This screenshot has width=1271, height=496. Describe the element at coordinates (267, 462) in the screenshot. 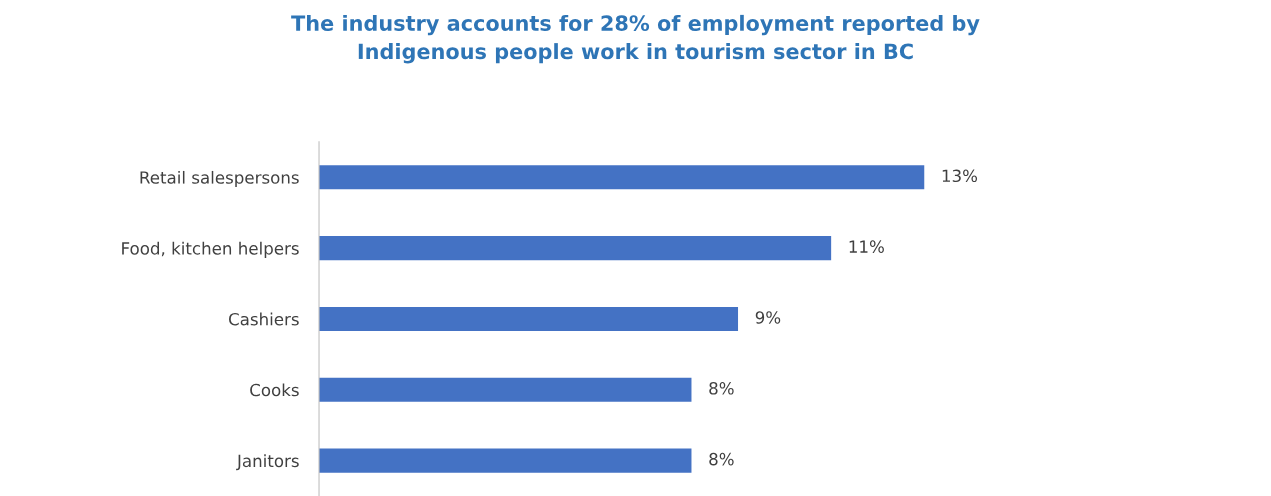

I see `y-tick-label: Janitors` at that location.